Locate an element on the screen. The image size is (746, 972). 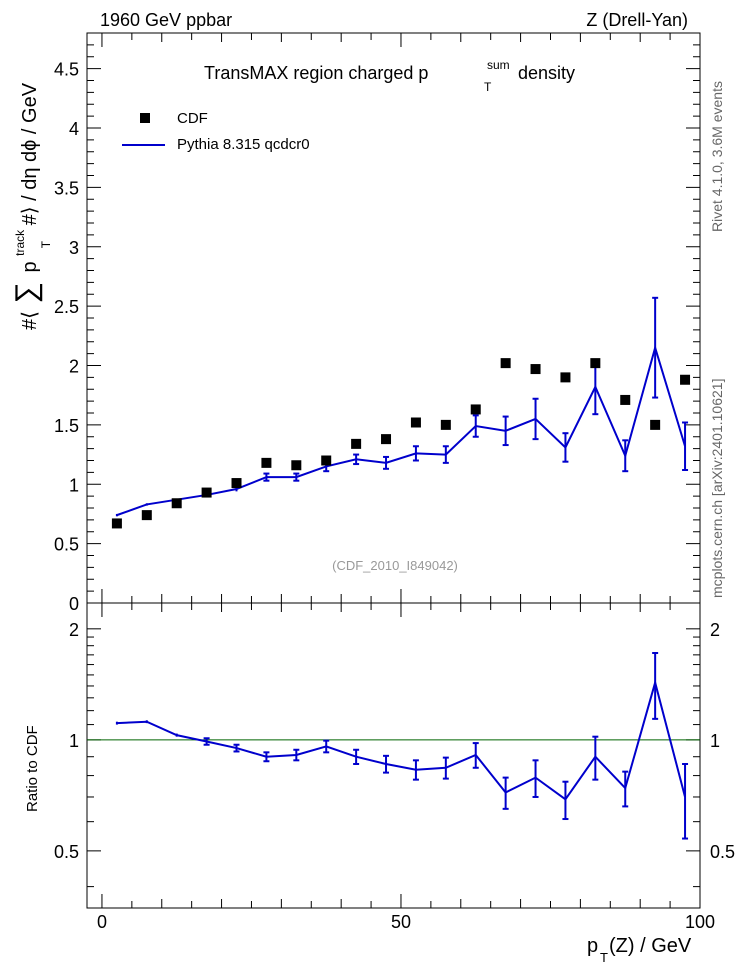
svg-text:#⟨ ∑ p track: #⟨ ∑ p track T #⟩ / dη dϕ / GeV is located at coordinates (31, 206).